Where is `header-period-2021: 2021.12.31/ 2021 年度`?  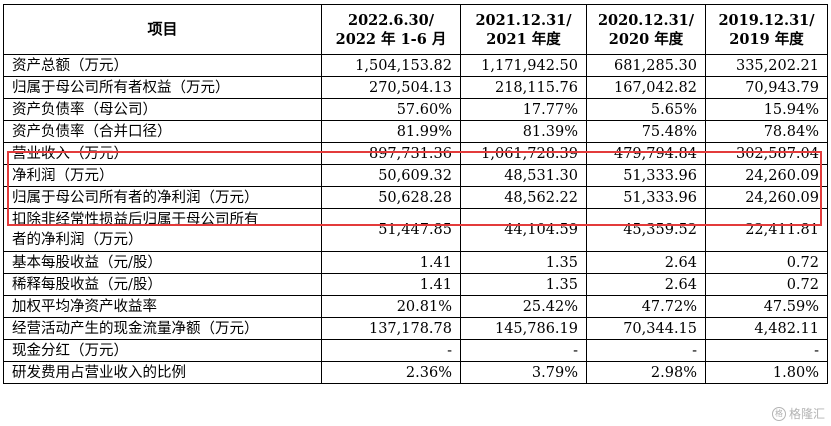 header-period-2021: 2021.12.31/ 2021 年度 is located at coordinates (523, 29).